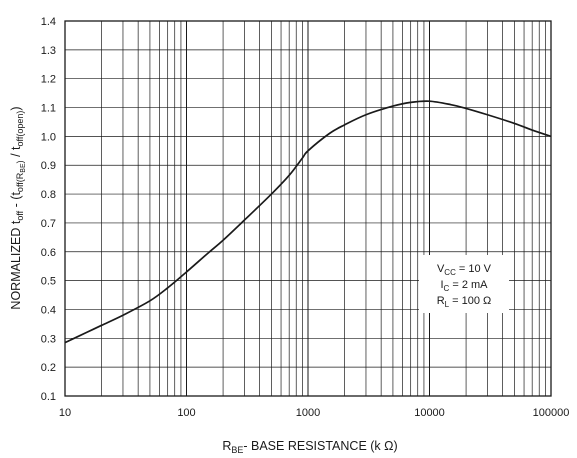  Describe the element at coordinates (48, 195) in the screenshot. I see `y-tick-label: 0.8` at that location.